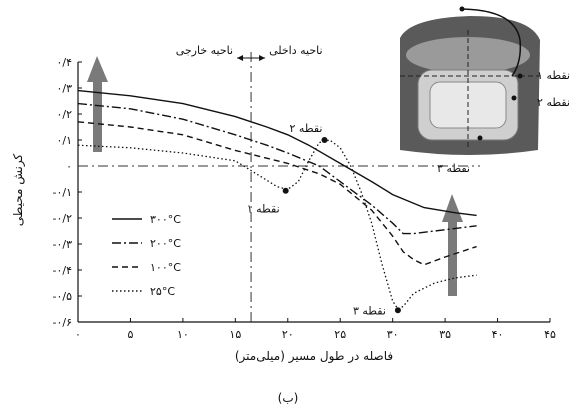 The width and height of the screenshot is (576, 412). I want to click on region-label-inner: ناحیه داخلی, so click(296, 50).